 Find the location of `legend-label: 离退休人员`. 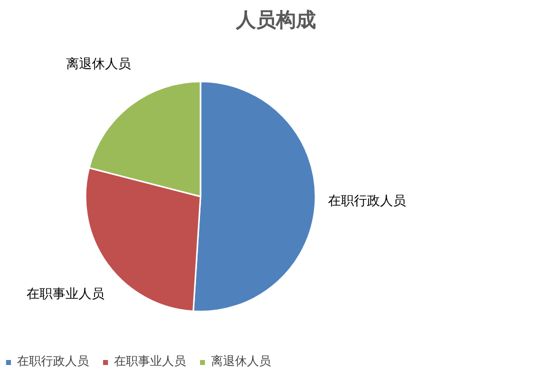

legend-label: 离退休人员 is located at coordinates (241, 361).